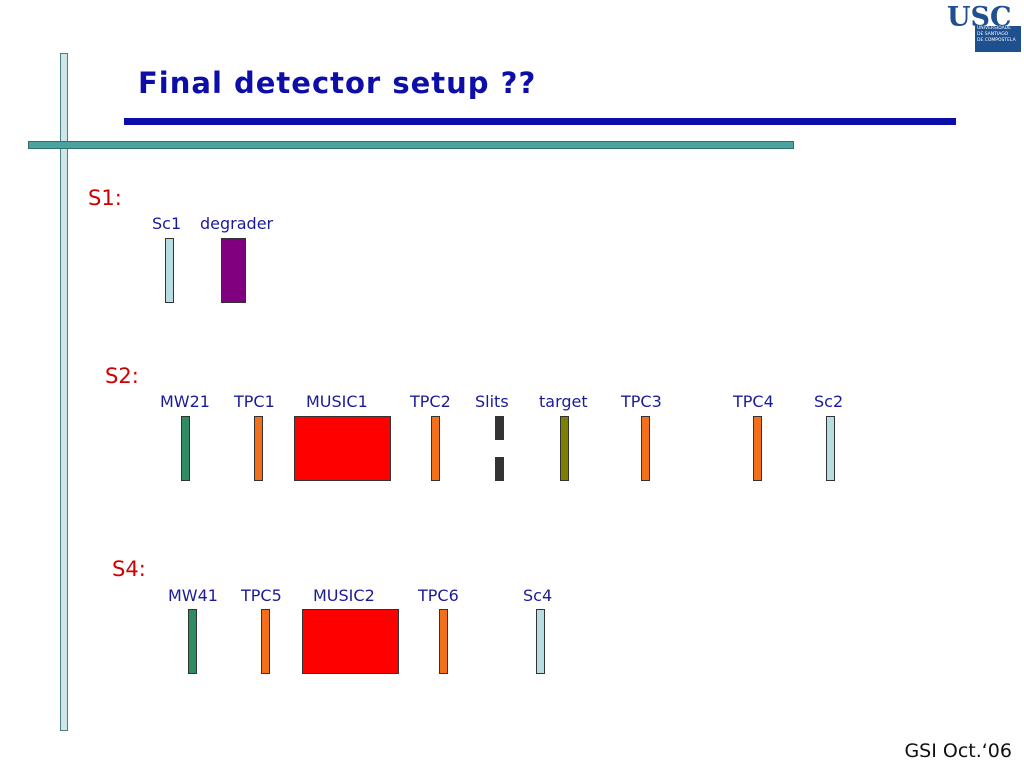  What do you see at coordinates (64, 392) in the screenshot?
I see `slide-vertical-bar` at bounding box center [64, 392].